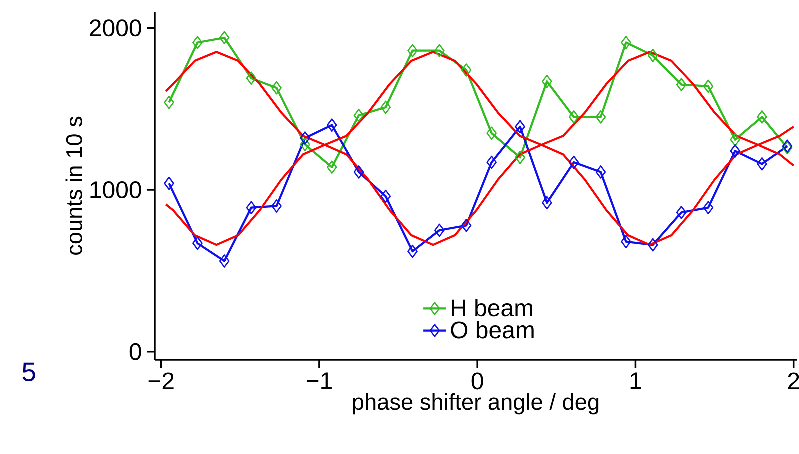 This screenshot has width=799, height=454. Describe the element at coordinates (116, 28) in the screenshot. I see `y-tick-label: 2000` at that location.